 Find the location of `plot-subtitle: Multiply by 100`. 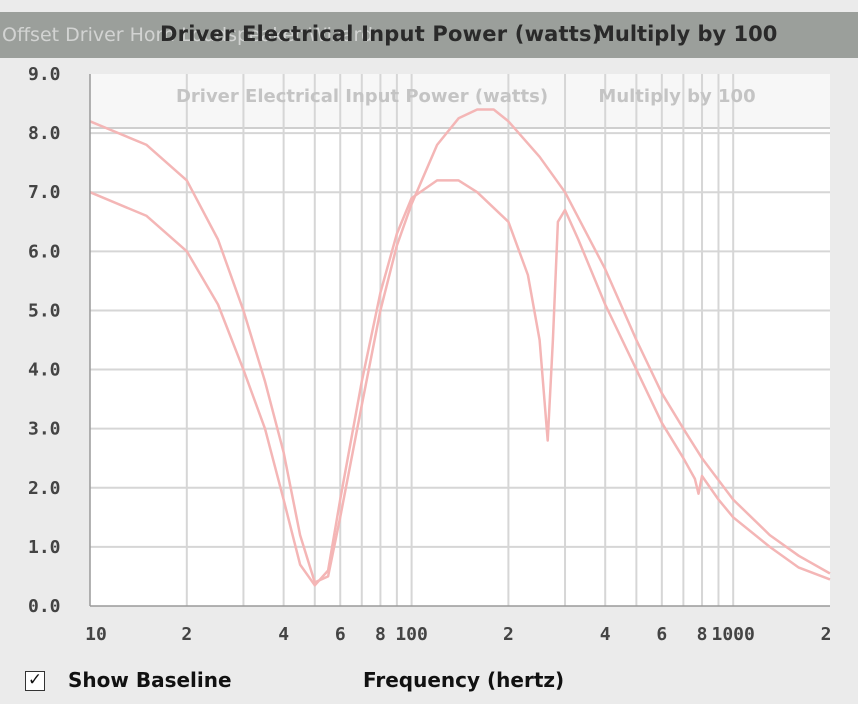

plot-subtitle: Multiply by 100 is located at coordinates (676, 96).